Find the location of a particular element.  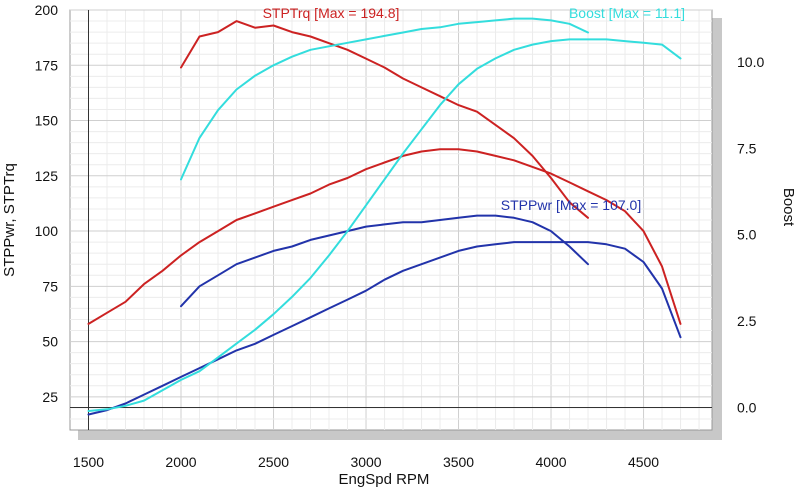

x-tick-label: 1500 is located at coordinates (88, 462).